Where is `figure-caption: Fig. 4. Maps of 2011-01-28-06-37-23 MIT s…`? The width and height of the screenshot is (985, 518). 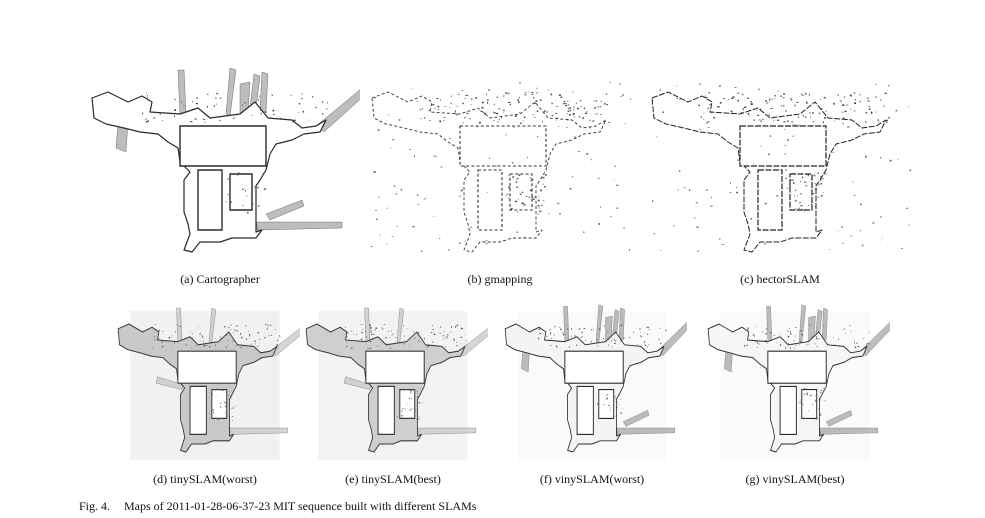
figure-caption: Fig. 4. Maps of 2011-01-28-06-37-23 MIT s… is located at coordinates (277, 506).